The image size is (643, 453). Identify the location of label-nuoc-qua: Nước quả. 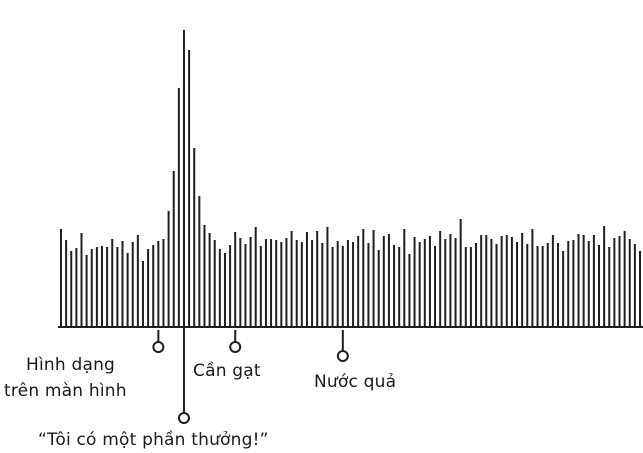
(355, 382).